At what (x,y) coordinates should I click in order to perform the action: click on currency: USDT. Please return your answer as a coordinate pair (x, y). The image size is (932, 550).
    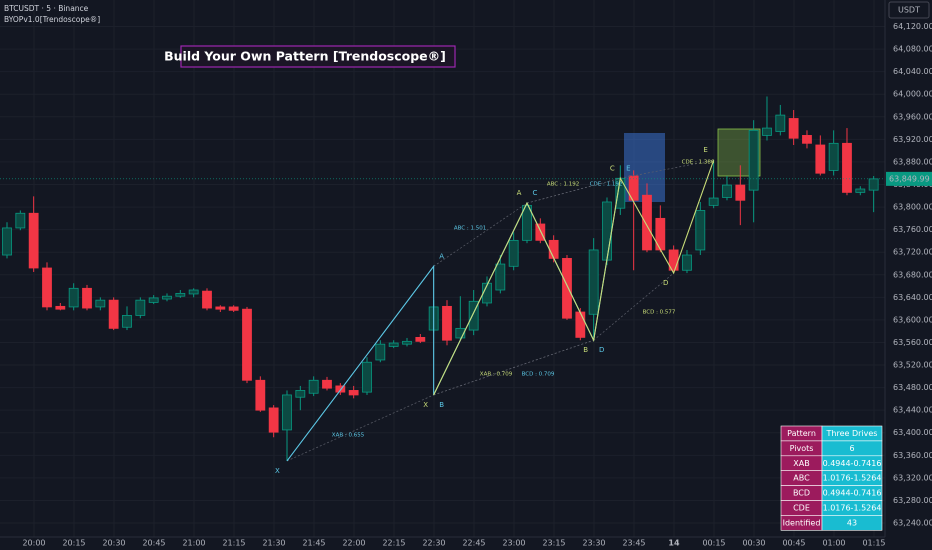
    Looking at the image, I should click on (909, 10).